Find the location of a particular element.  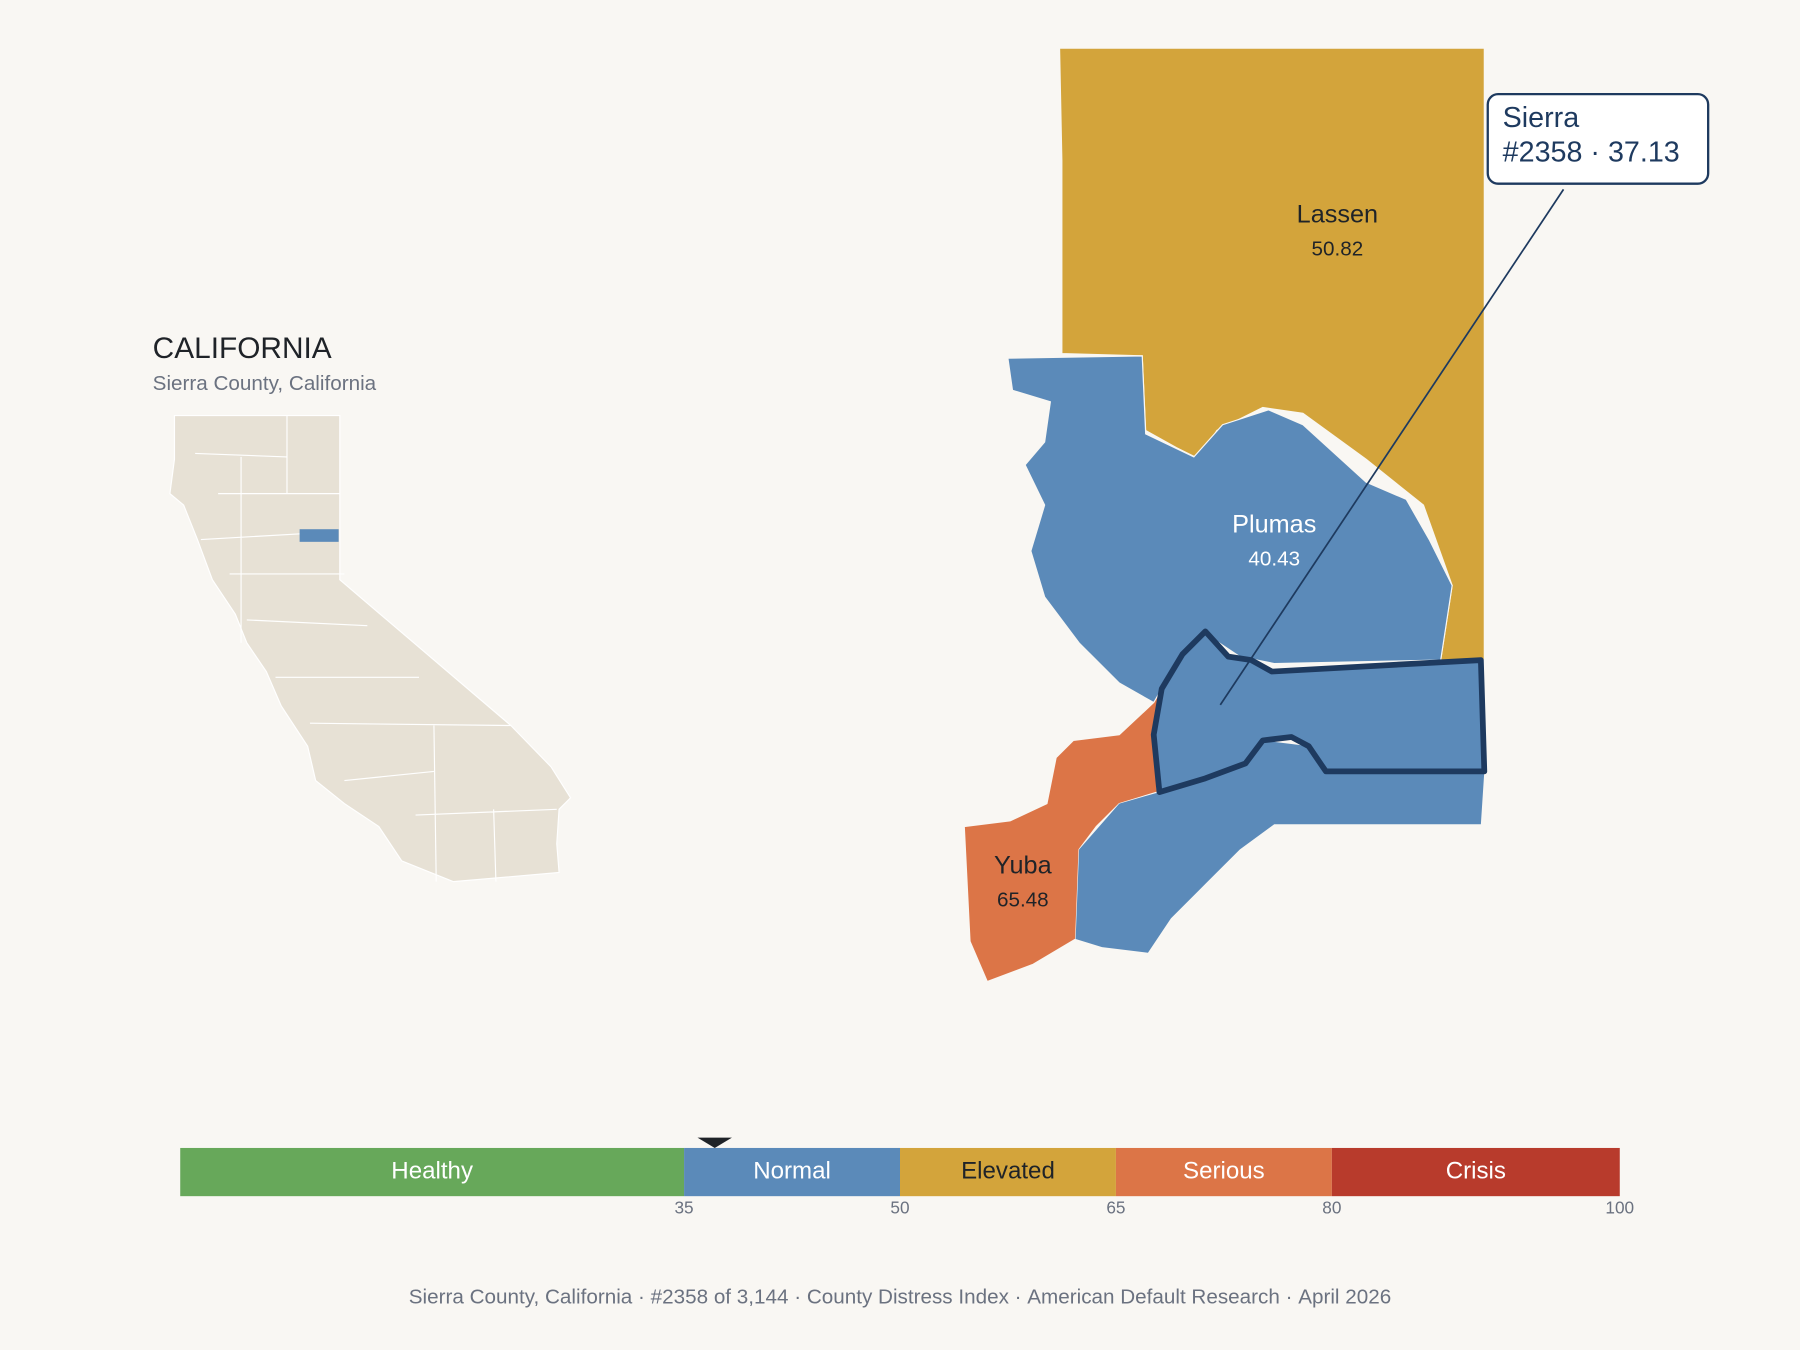

county-shape is located at coordinates (1230, 529).